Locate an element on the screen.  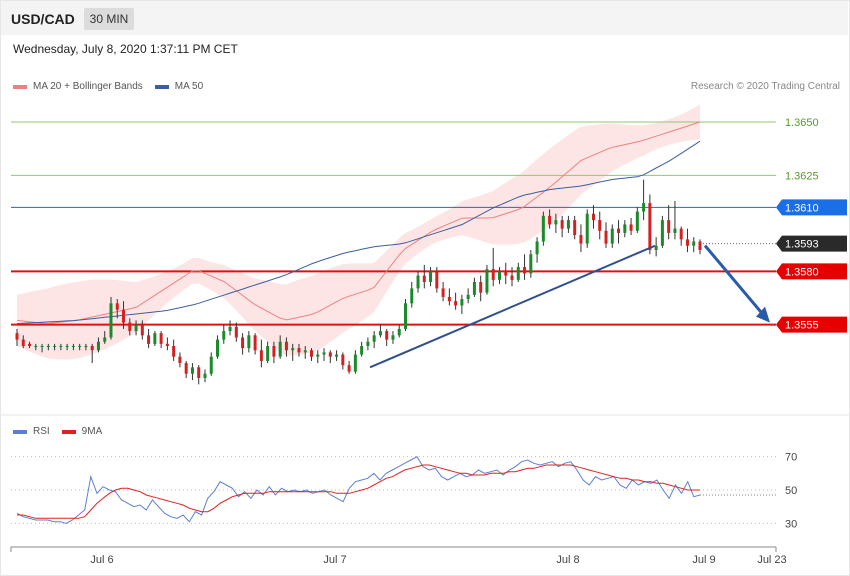
x-tick-jul-9: Jul 9 is located at coordinates (703, 560).